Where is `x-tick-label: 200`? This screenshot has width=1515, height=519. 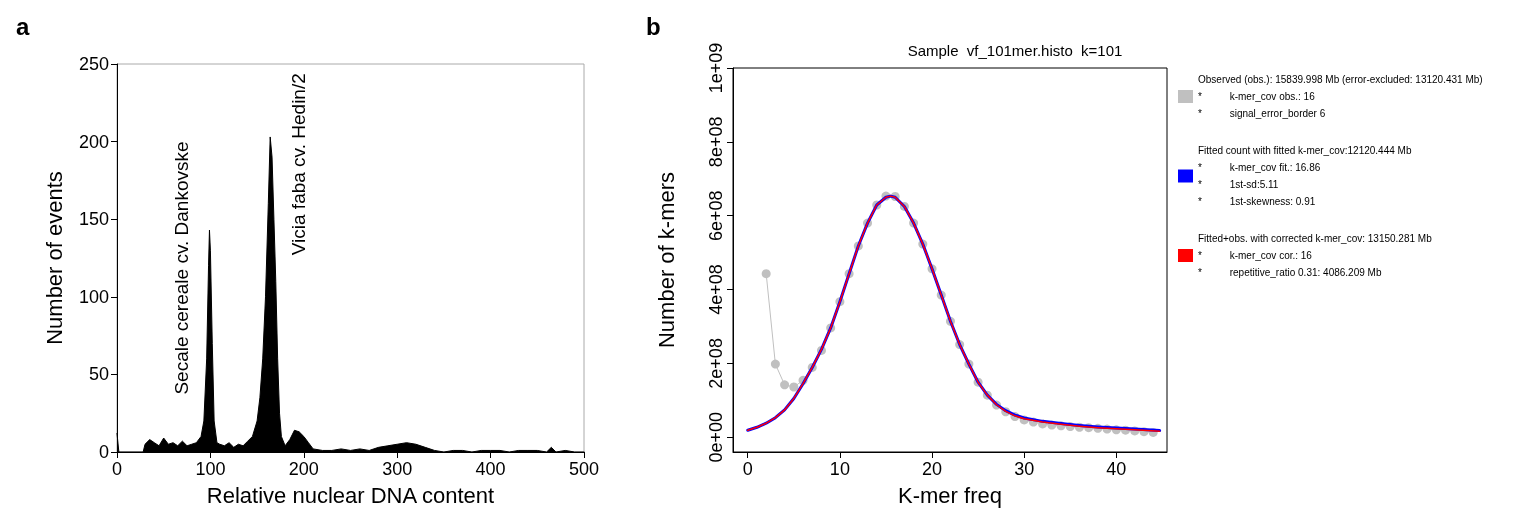 x-tick-label: 200 is located at coordinates (303, 469).